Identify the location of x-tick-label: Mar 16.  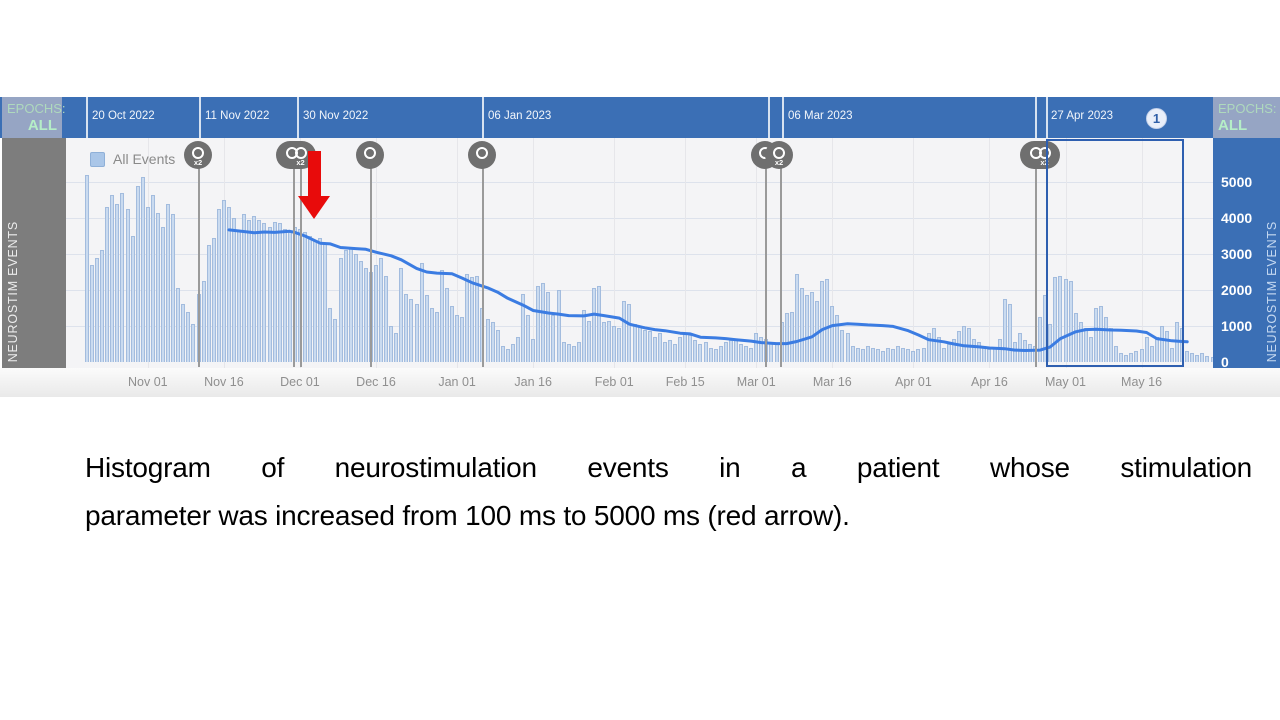
(832, 382).